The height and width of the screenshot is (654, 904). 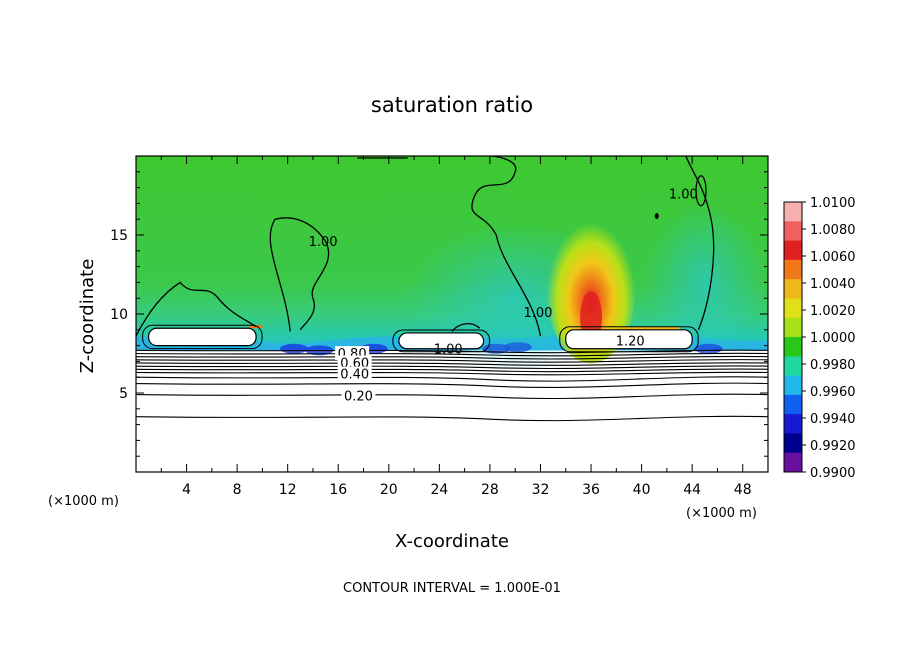 What do you see at coordinates (237, 490) in the screenshot?
I see `x-tick-label: 8` at bounding box center [237, 490].